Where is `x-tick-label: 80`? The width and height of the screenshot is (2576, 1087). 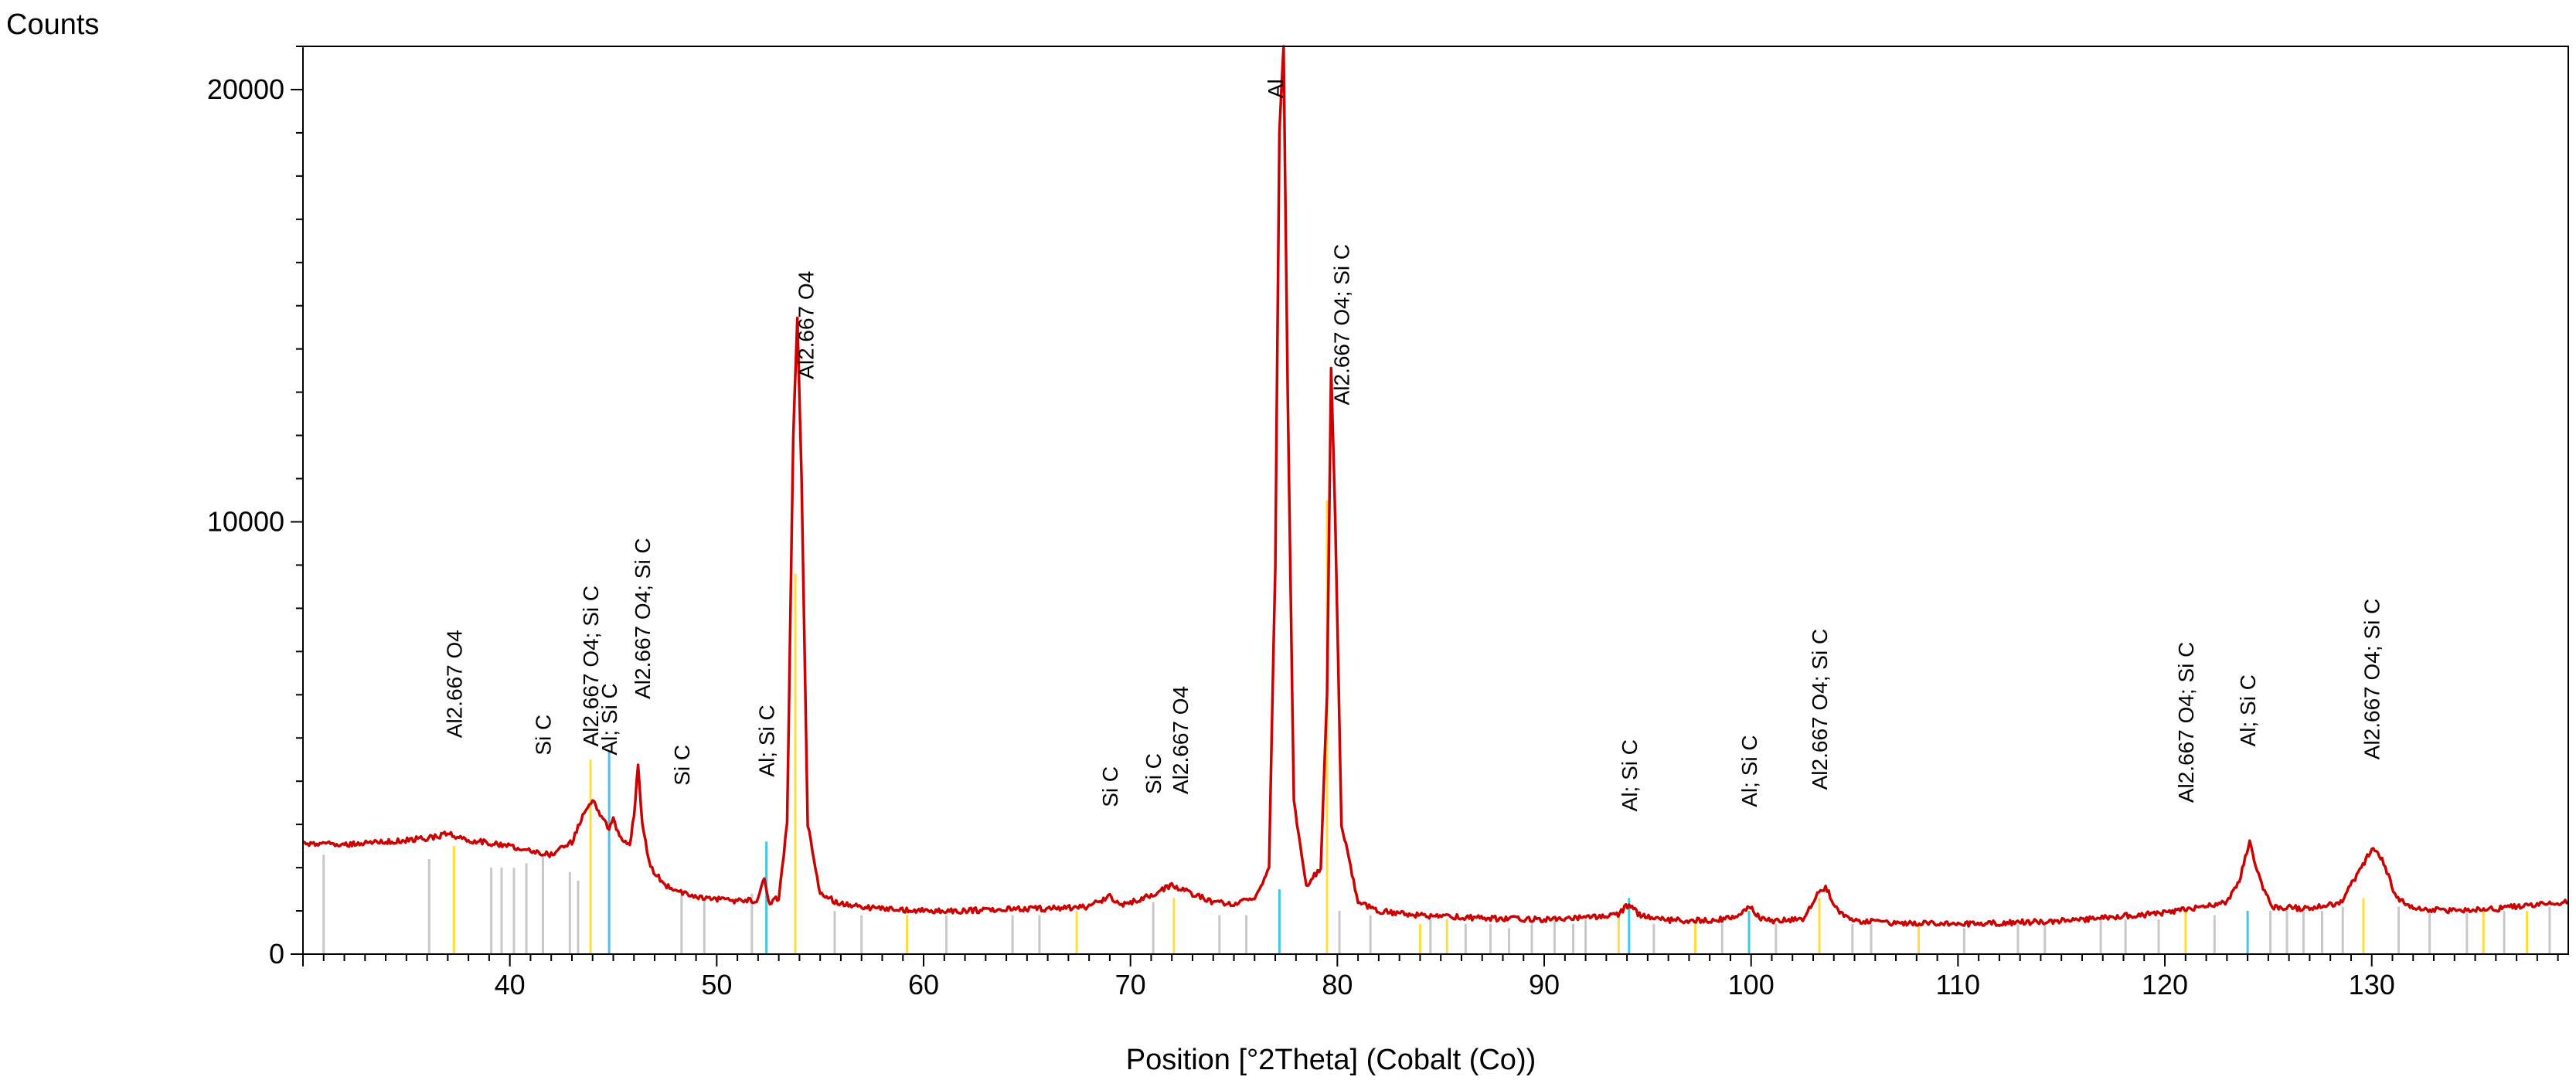 x-tick-label: 80 is located at coordinates (1337, 984).